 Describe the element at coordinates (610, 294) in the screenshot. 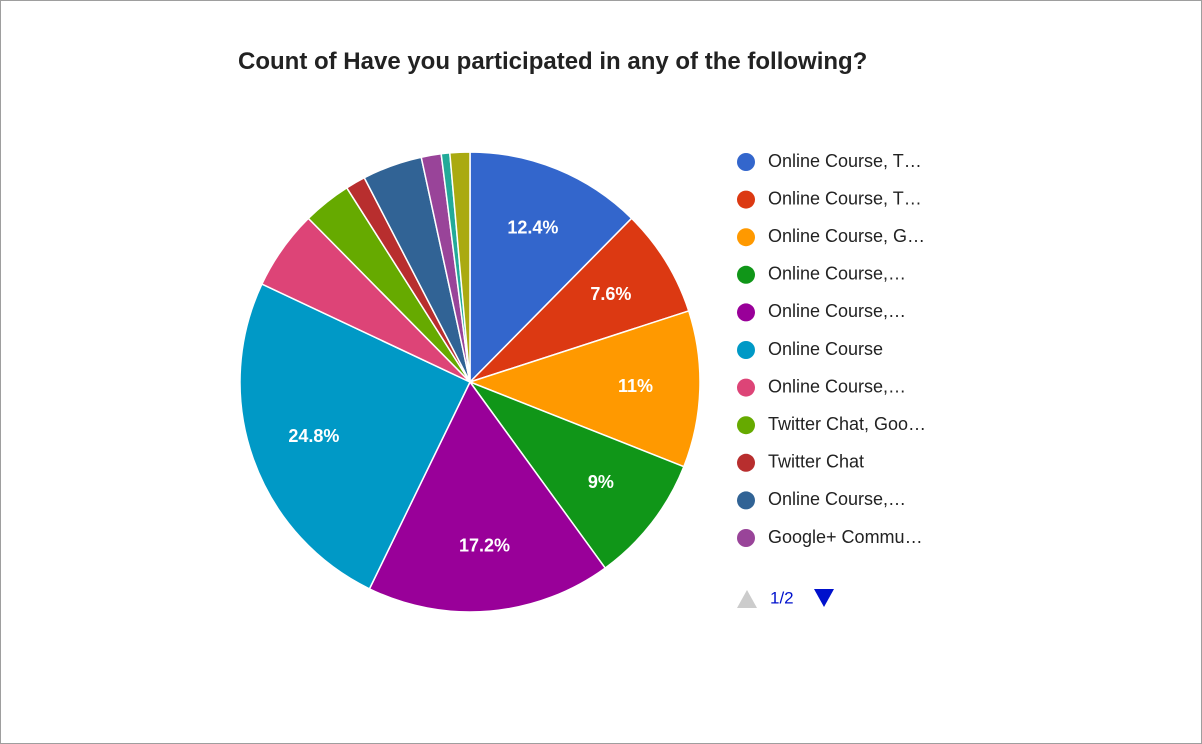

I see `slice-label: 7.6%` at that location.